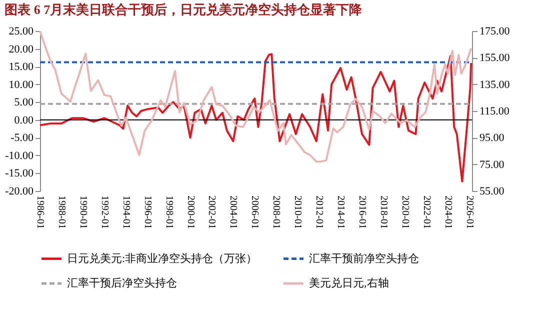 This screenshot has width=550, height=327. I want to click on y-tick-label: 5.00, so click(24, 102).